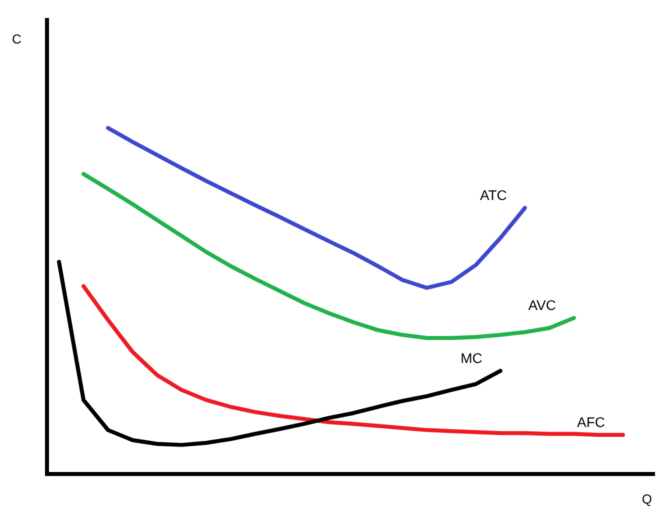 This screenshot has height=513, width=657. I want to click on series-label: ATC, so click(493, 194).